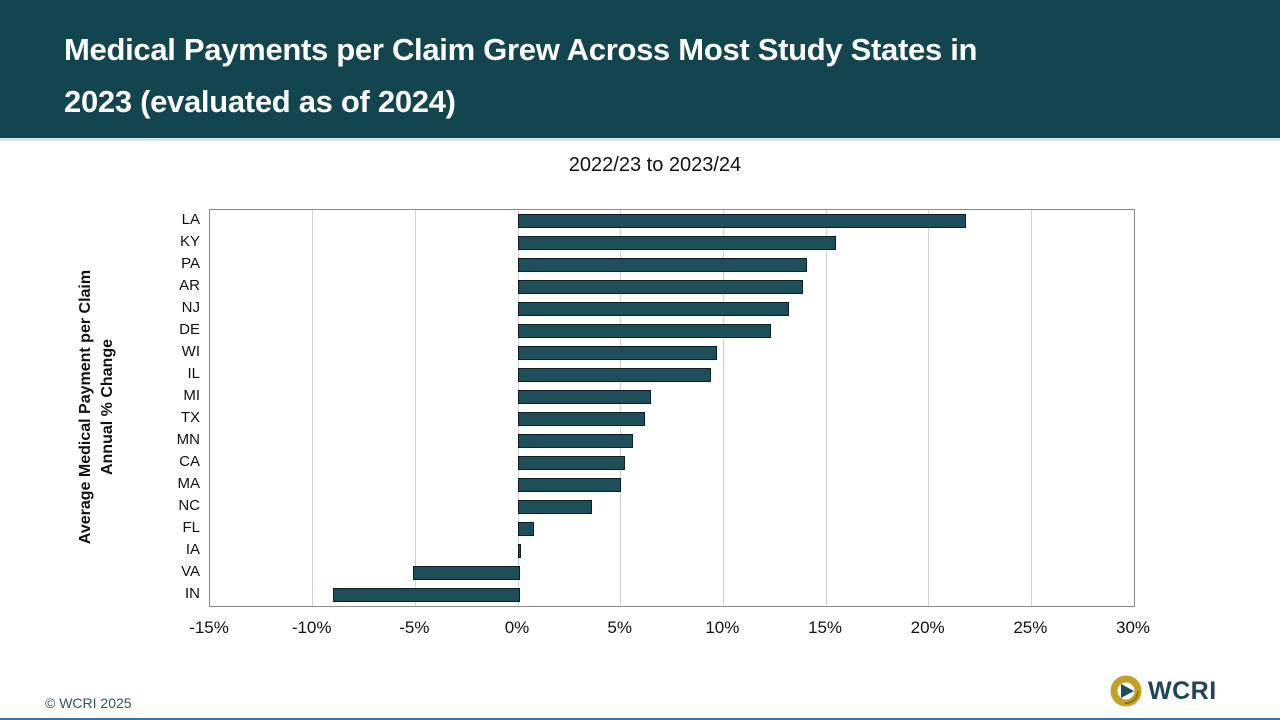  I want to click on y-category-label-nc: NC, so click(189, 505).